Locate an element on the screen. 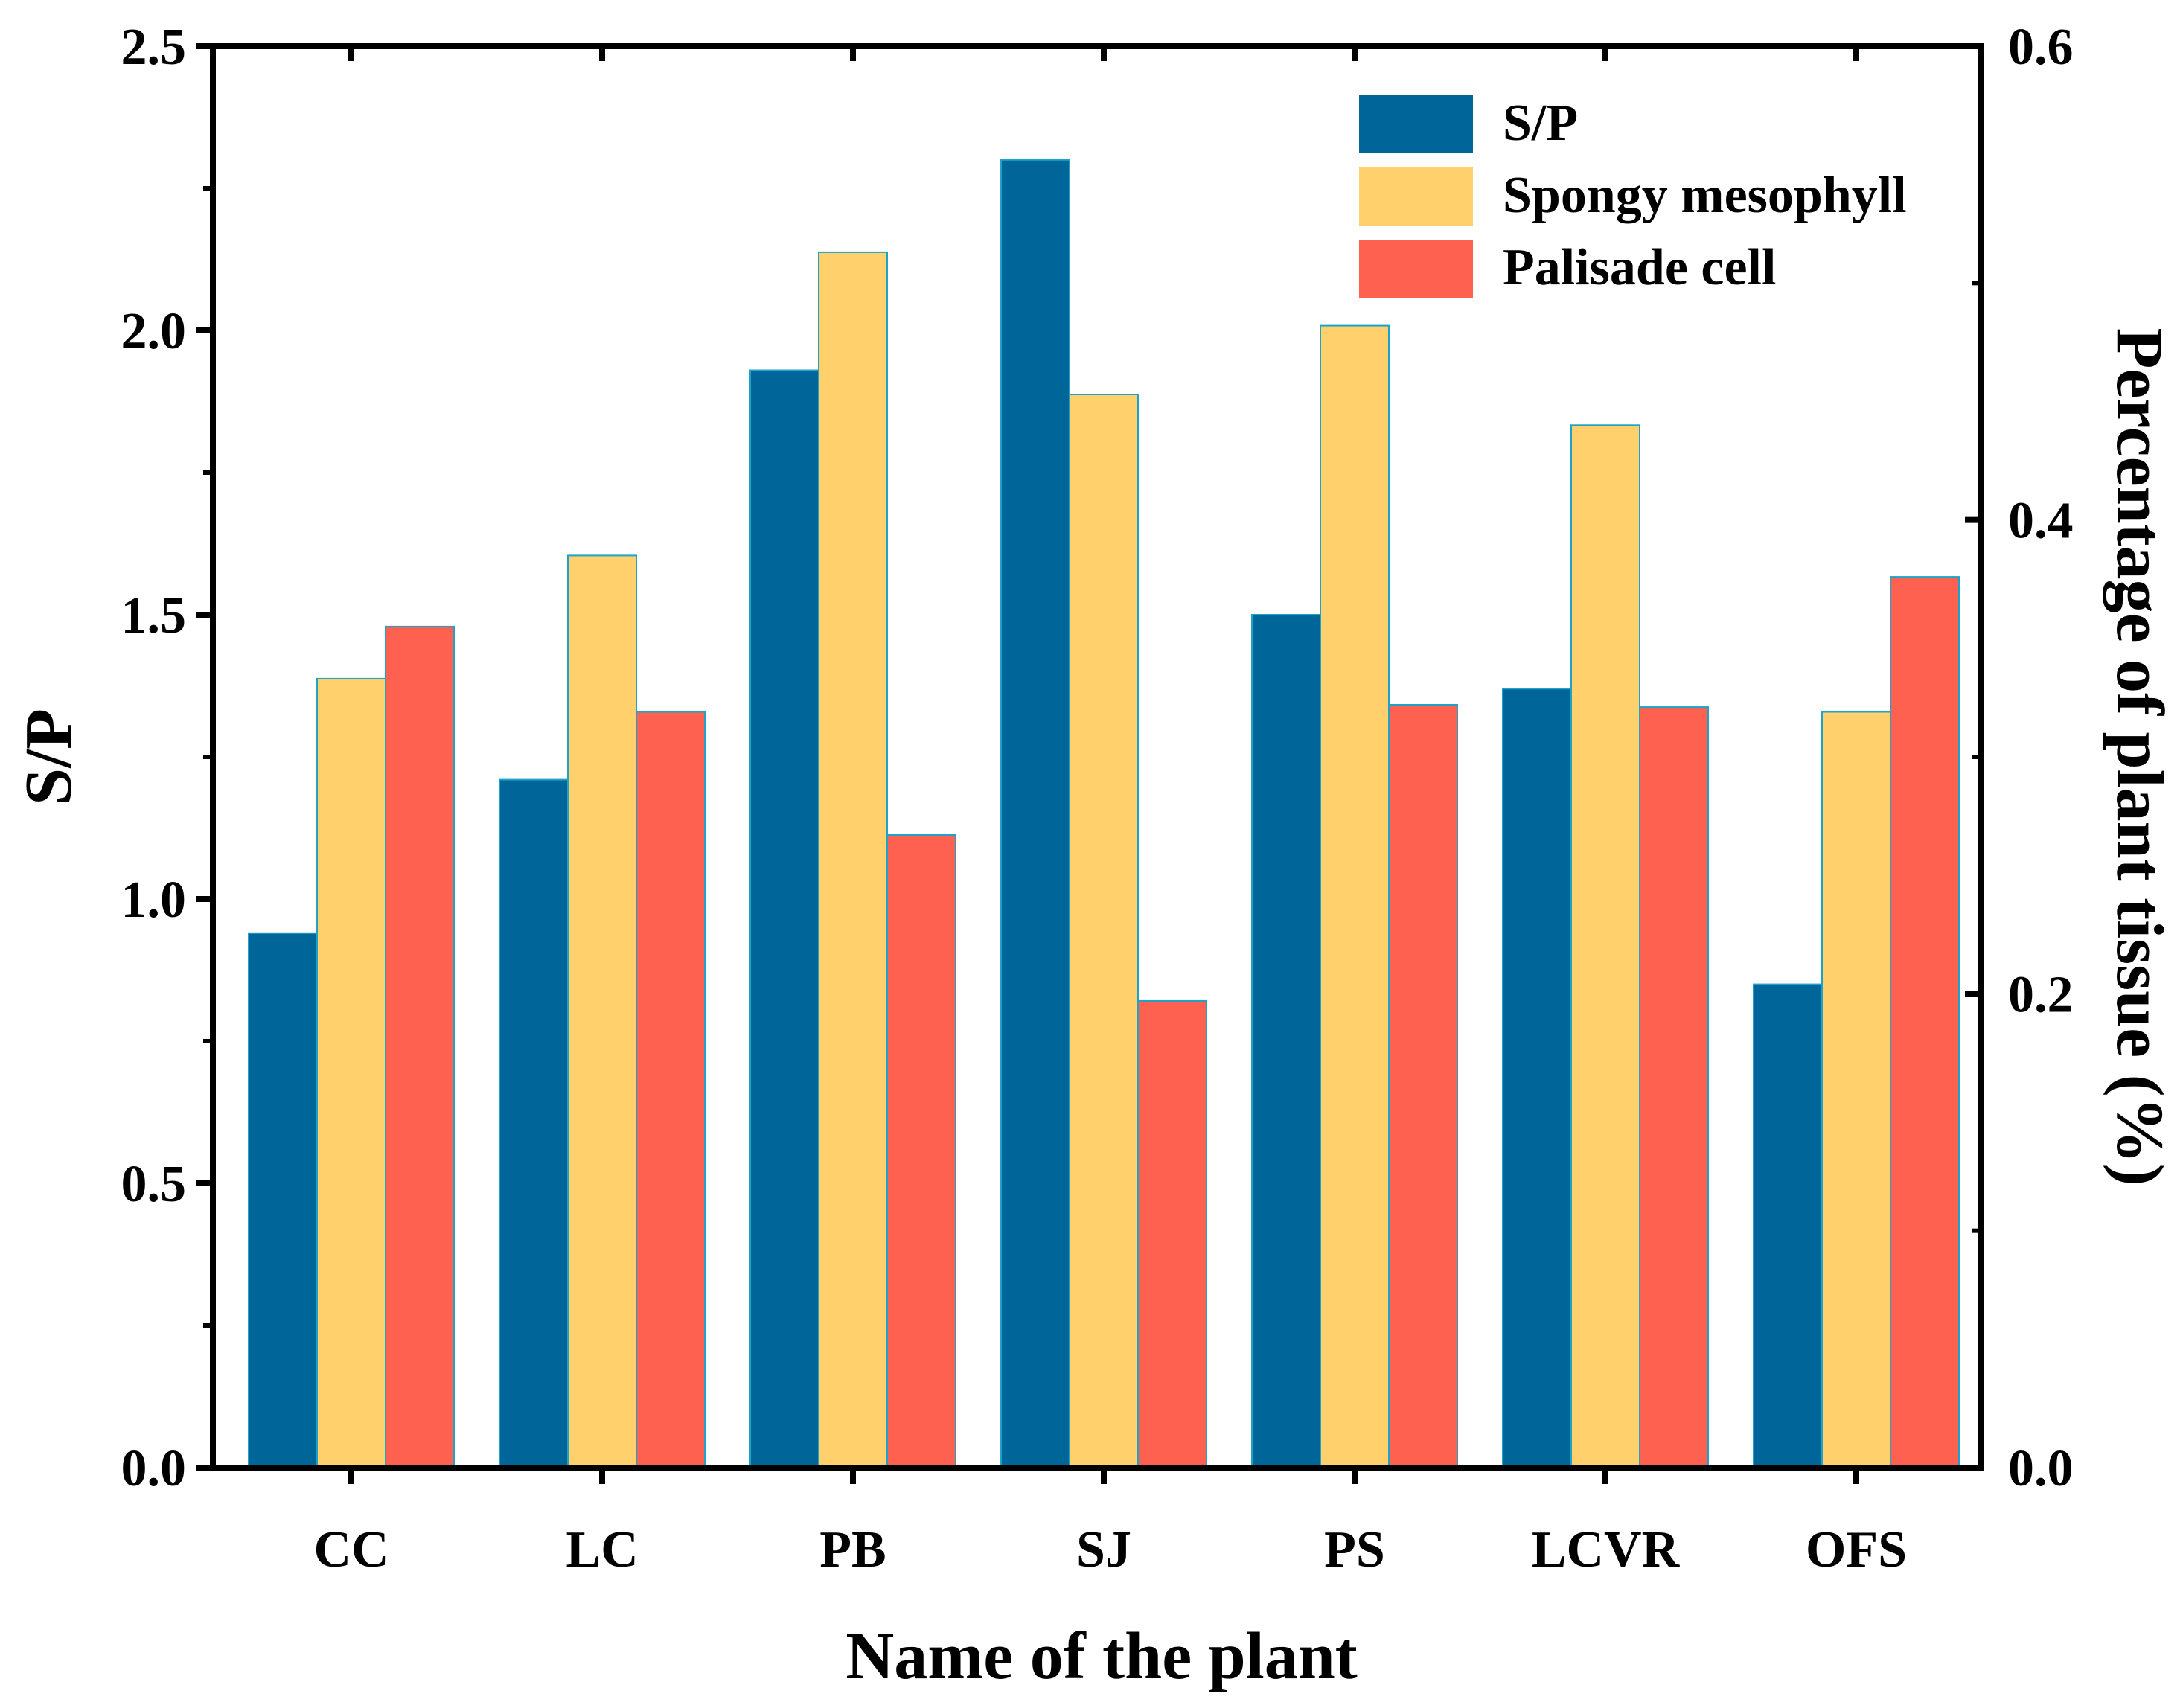 The height and width of the screenshot is (1708, 2183). bar-palisade-cell-sj is located at coordinates (1172, 1233).